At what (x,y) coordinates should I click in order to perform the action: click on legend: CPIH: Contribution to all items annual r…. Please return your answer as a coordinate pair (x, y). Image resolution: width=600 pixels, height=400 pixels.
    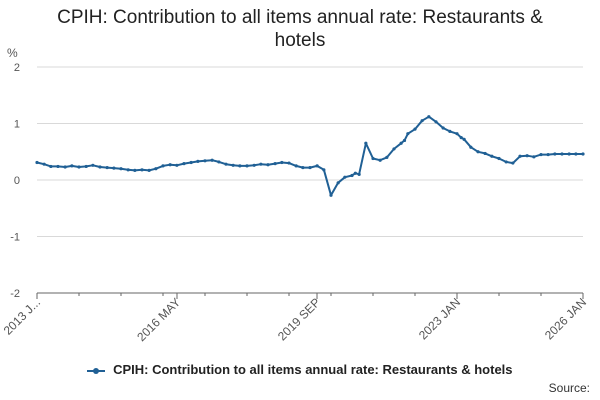
    Looking at the image, I should click on (300, 369).